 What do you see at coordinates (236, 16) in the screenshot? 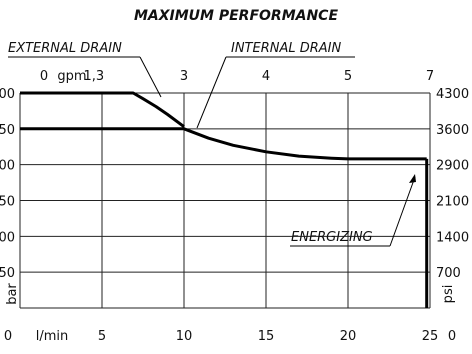
I see `chart-title: MAXIMUM PERFORMANCE` at bounding box center [236, 16].